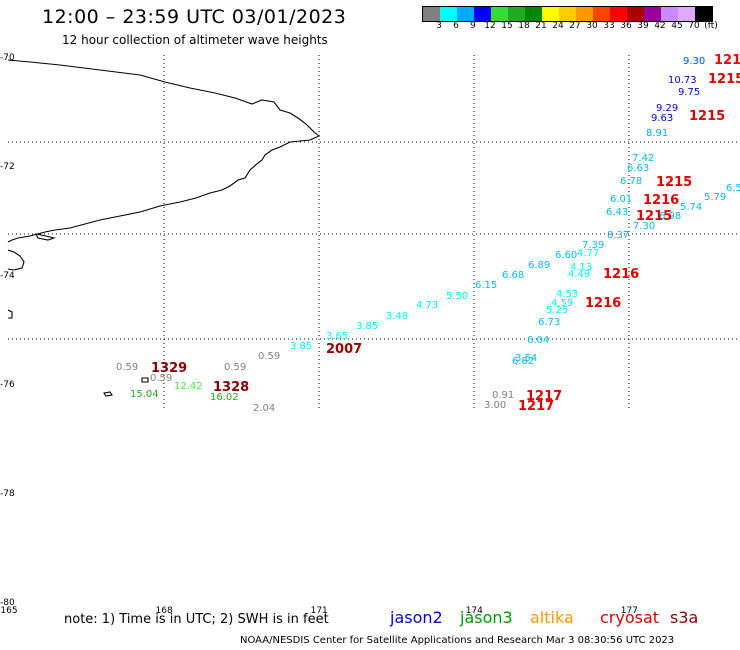 Image resolution: width=740 pixels, height=650 pixels. What do you see at coordinates (164, 611) in the screenshot?
I see `longitude-label: 168` at bounding box center [164, 611].